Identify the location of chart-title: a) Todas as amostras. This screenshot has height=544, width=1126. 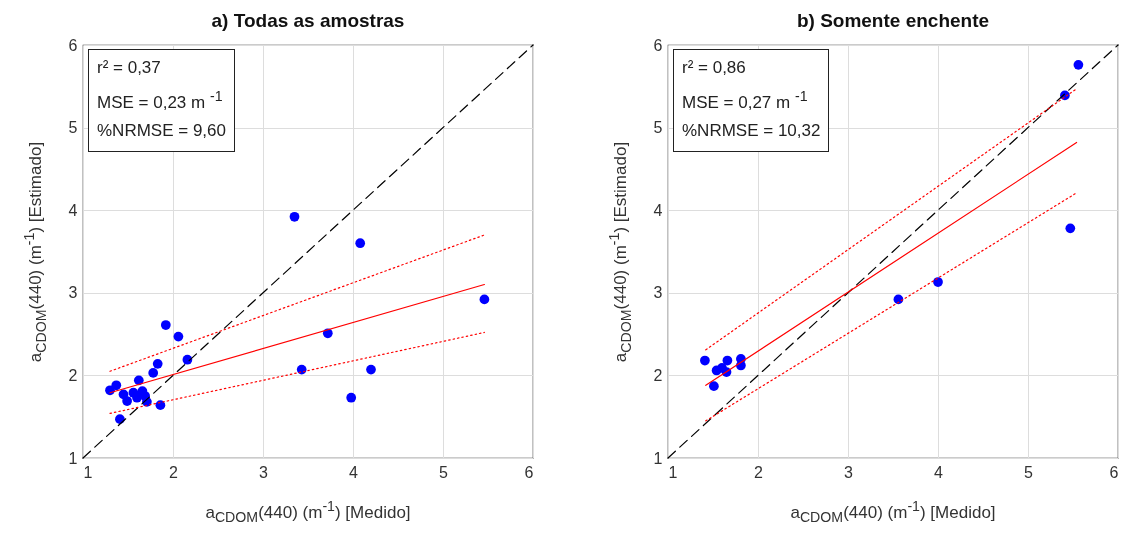
(308, 20).